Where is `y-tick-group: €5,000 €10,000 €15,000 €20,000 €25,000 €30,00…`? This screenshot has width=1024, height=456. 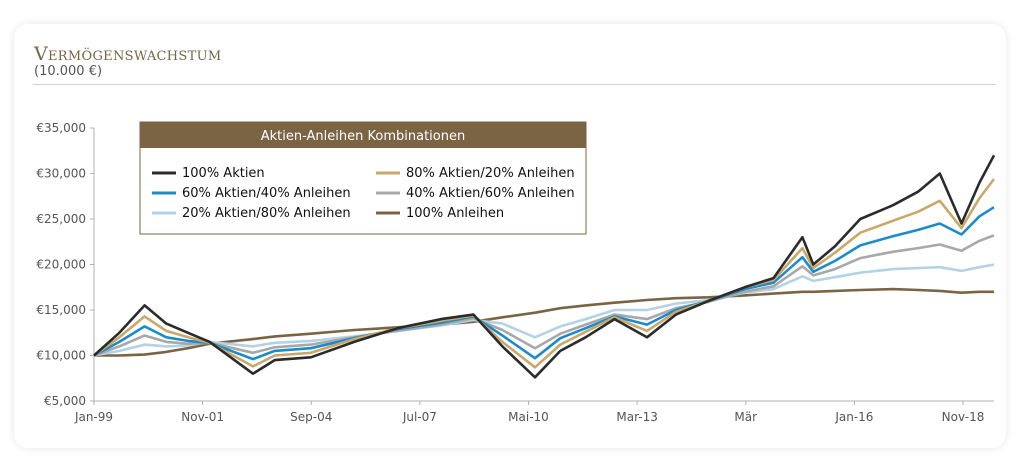 y-tick-group: €5,000 €10,000 €15,000 €20,000 €25,000 €30,00… is located at coordinates (65, 264).